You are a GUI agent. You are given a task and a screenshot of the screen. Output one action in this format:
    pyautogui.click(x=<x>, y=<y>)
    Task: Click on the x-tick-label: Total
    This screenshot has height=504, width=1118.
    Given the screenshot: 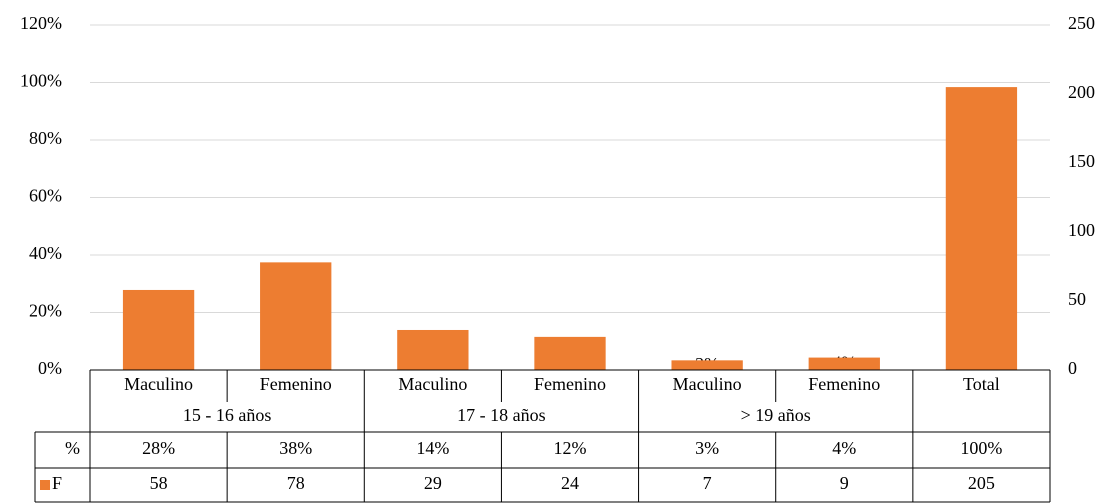 What is the action you would take?
    pyautogui.click(x=981, y=384)
    